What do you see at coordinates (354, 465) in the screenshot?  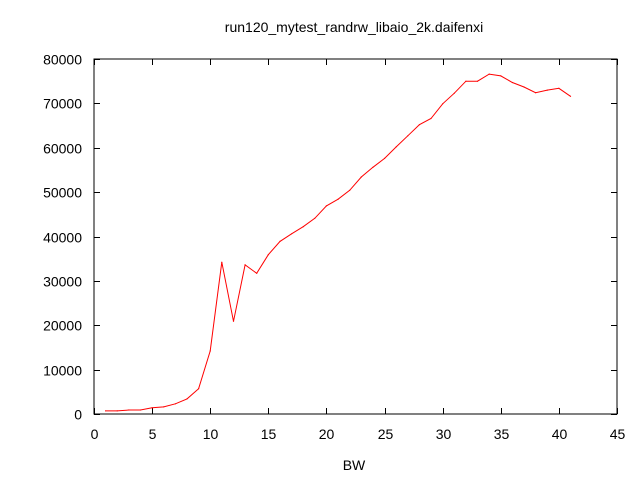 I see `x-axis-label: BW` at bounding box center [354, 465].